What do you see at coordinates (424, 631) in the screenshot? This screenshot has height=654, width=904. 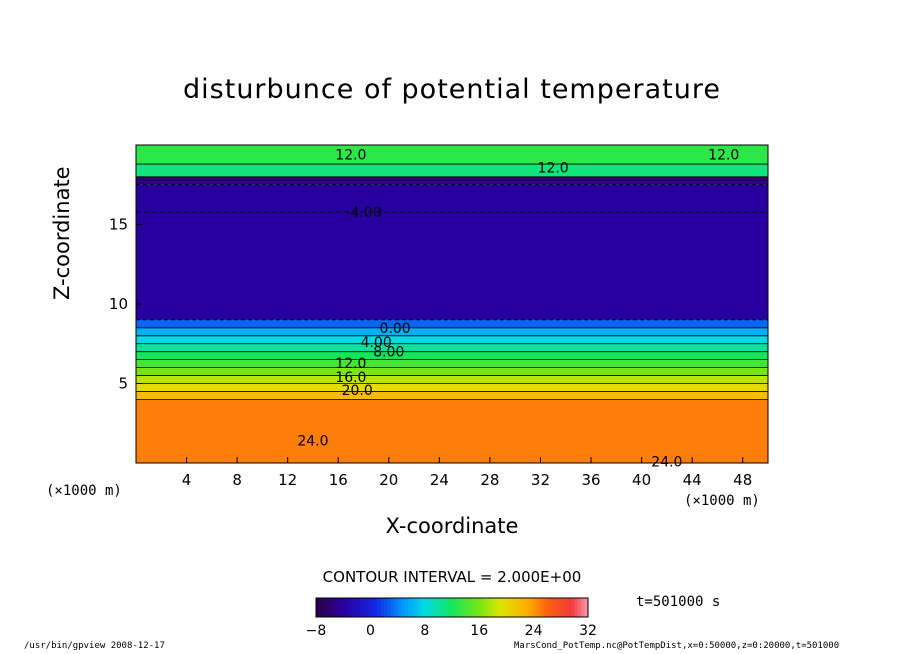 I see `colorbar-tick-label: 8` at bounding box center [424, 631].